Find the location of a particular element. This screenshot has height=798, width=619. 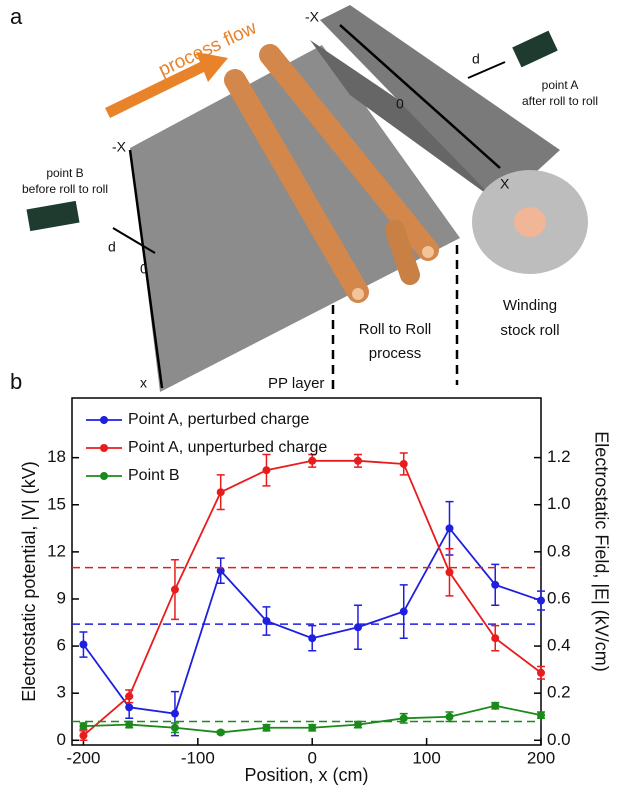

sensor-b is located at coordinates (53, 216).